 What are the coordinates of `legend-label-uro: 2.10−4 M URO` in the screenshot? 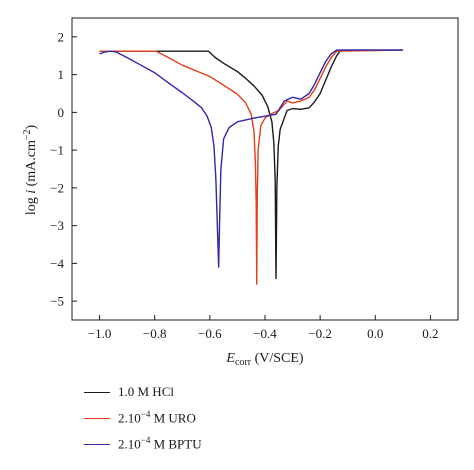 It's located at (157, 417).